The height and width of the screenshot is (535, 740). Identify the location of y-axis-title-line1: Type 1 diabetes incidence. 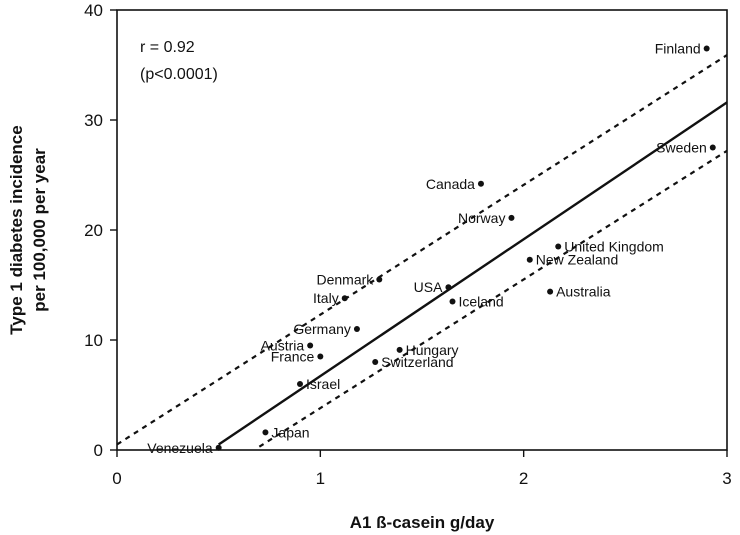
(16, 229).